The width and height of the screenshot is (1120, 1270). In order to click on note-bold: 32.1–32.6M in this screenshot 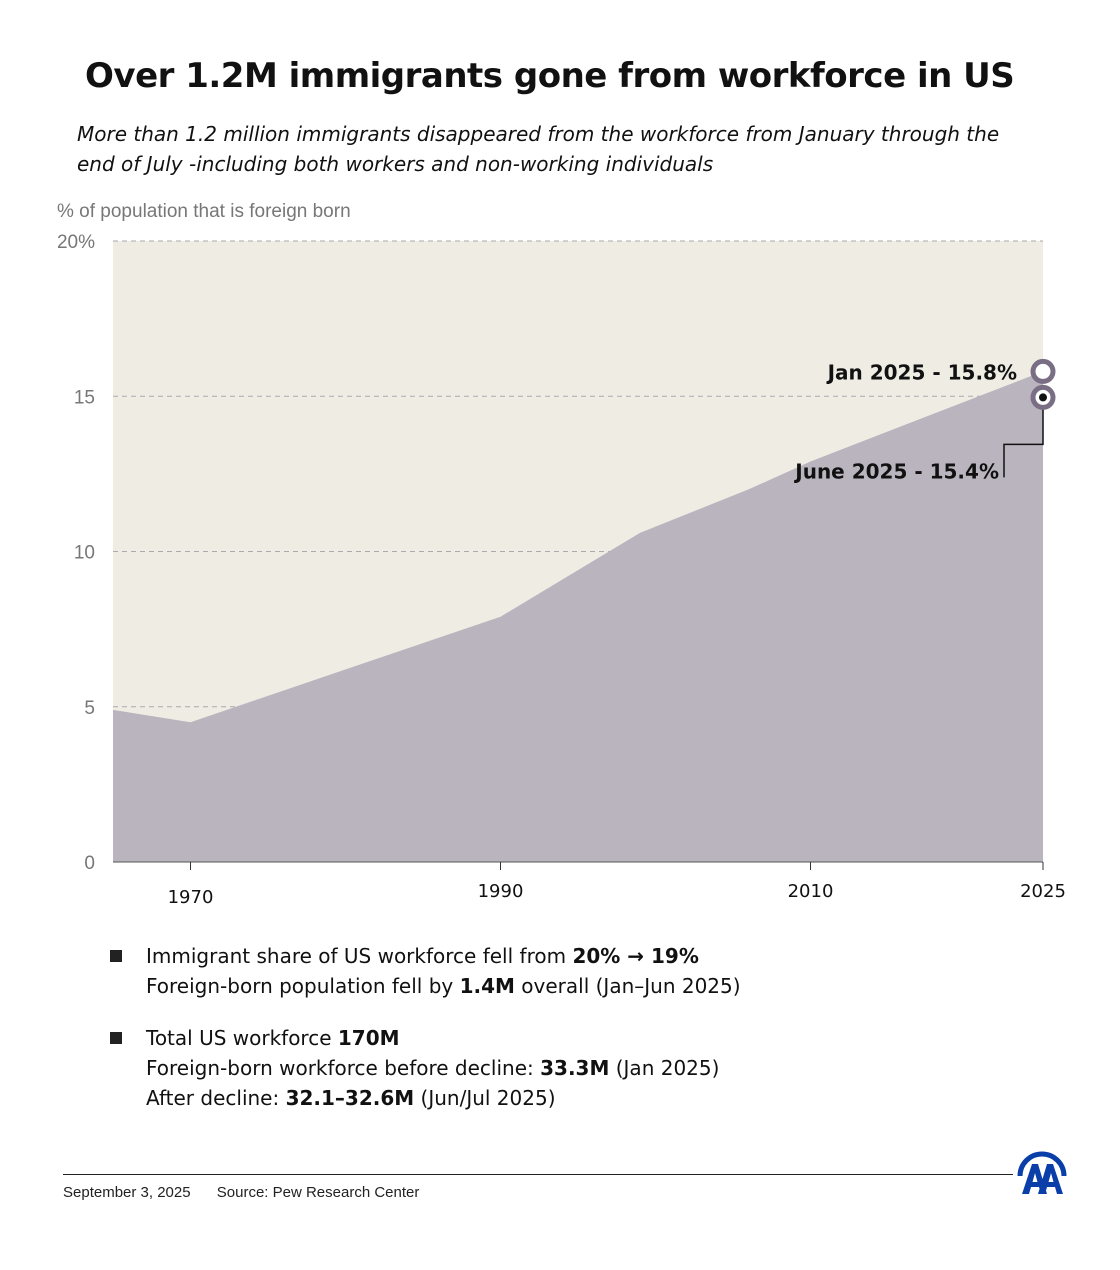, I will do `click(350, 1098)`.